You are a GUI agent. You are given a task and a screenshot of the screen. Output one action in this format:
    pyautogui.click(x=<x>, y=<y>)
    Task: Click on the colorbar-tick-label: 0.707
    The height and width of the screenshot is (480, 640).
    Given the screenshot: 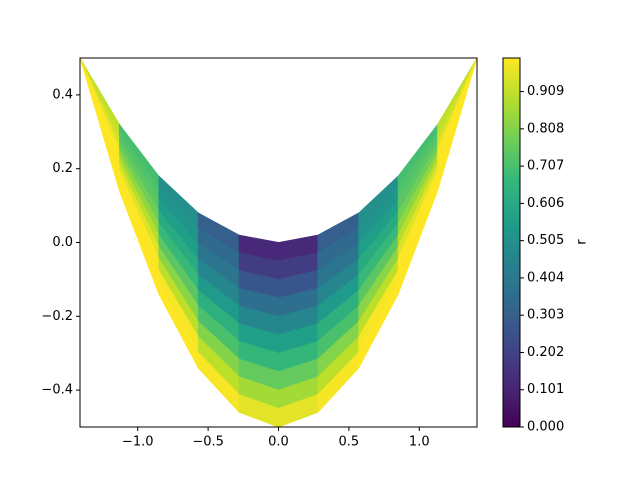 What is the action you would take?
    pyautogui.click(x=545, y=166)
    